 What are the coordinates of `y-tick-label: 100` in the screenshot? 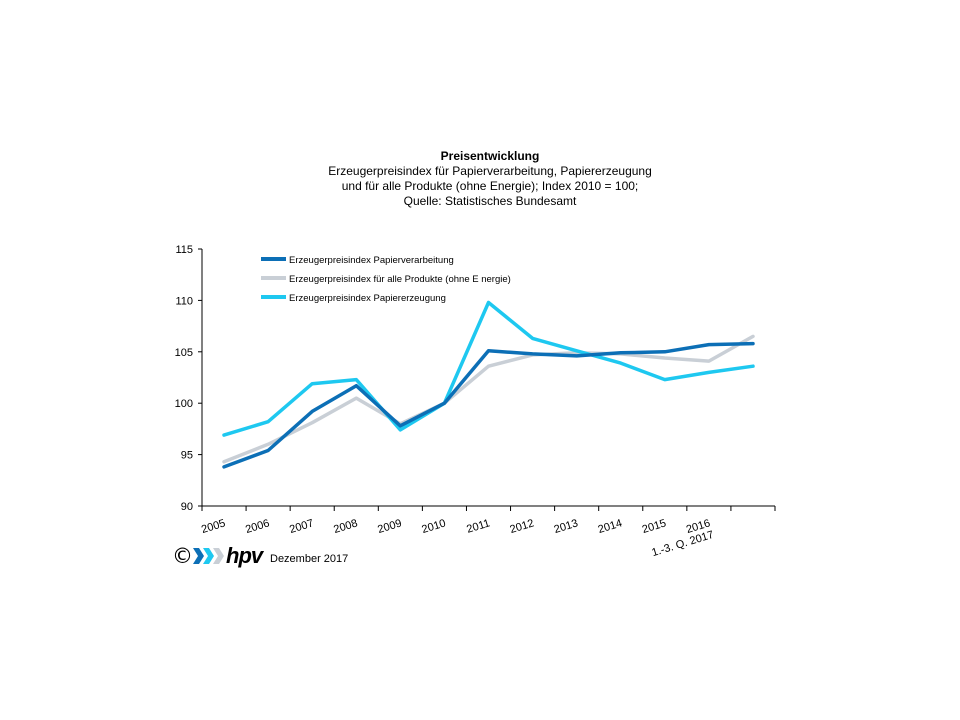 It's located at (184, 404).